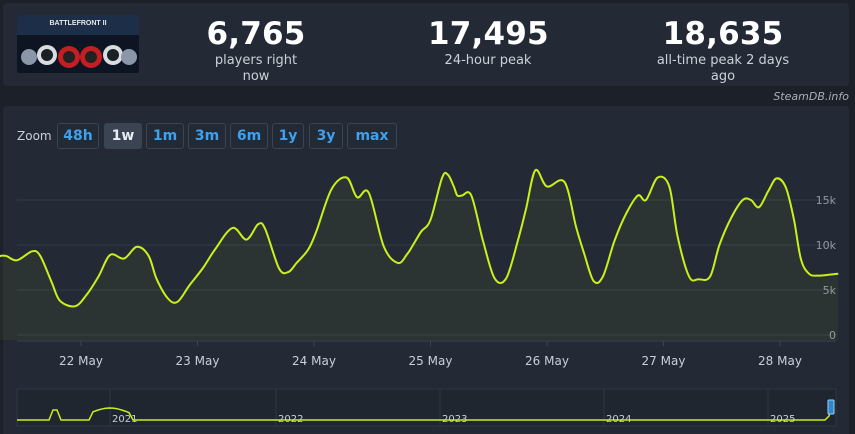  Describe the element at coordinates (78, 136) in the screenshot. I see `zoom-48h-button: 48h` at that location.